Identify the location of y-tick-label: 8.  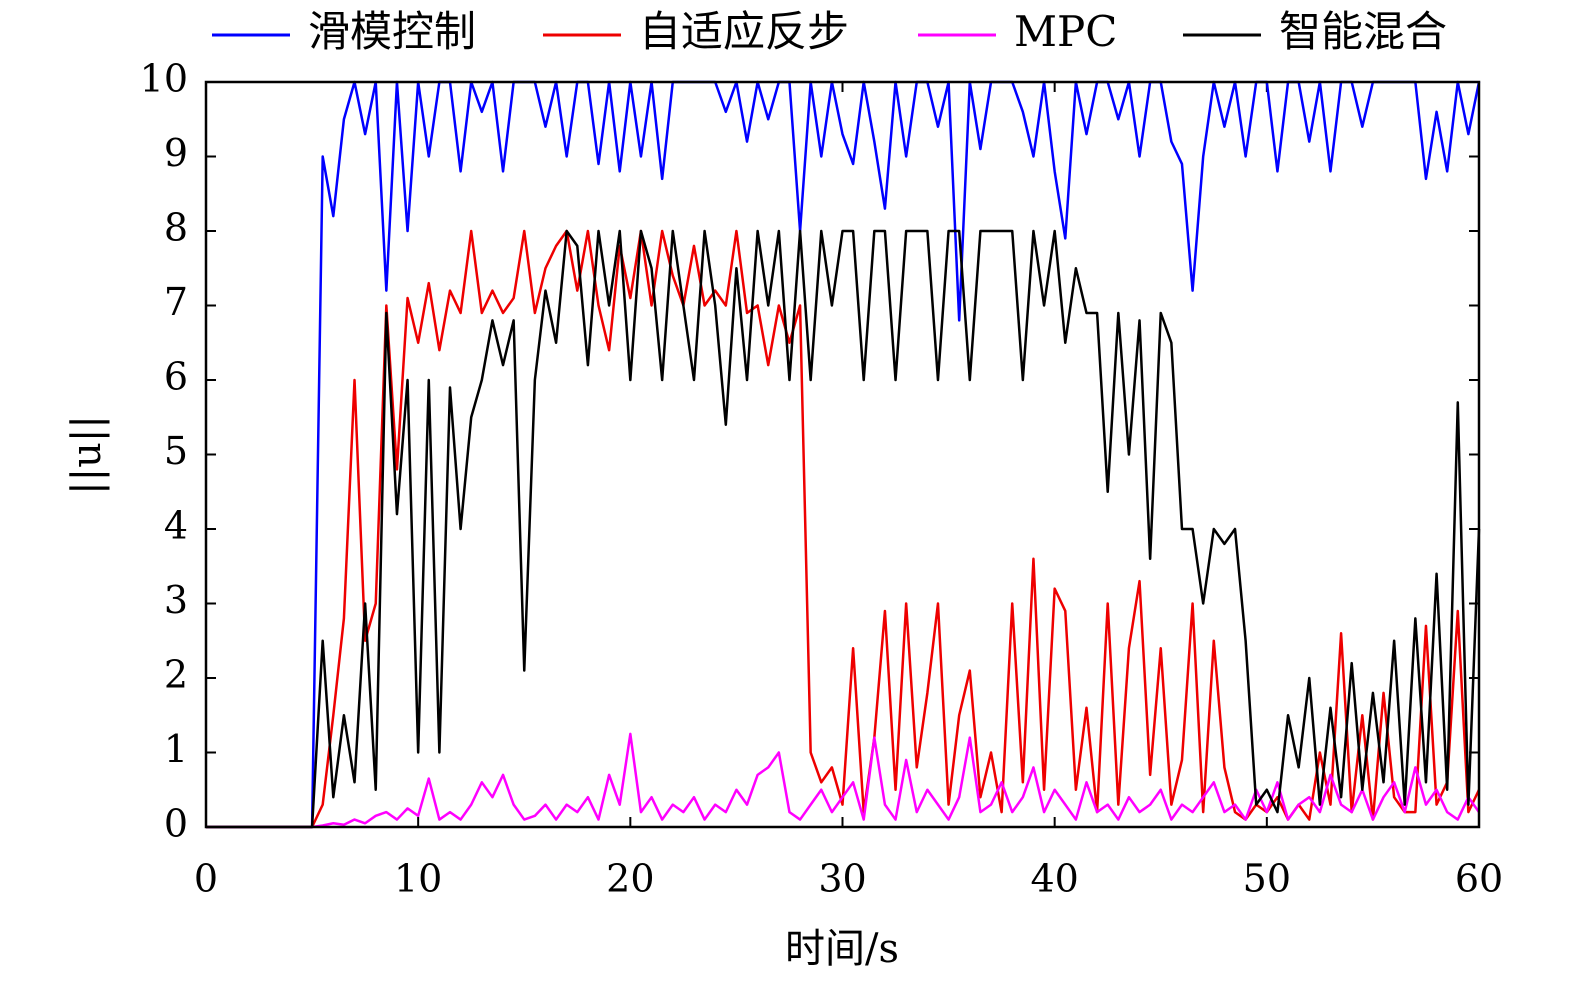
(176, 228).